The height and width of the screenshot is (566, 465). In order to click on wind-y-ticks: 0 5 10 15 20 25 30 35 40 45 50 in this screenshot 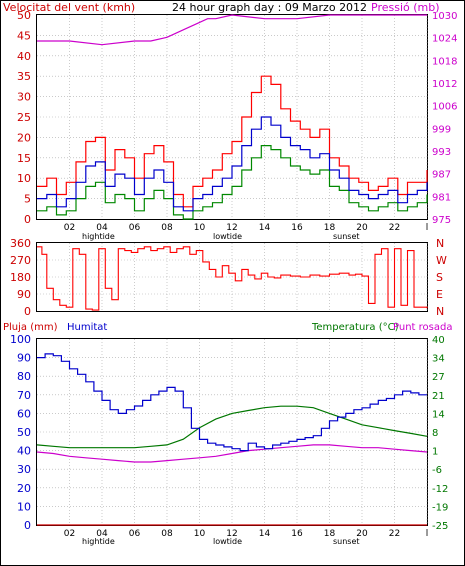, I will do `click(24, 117)`.